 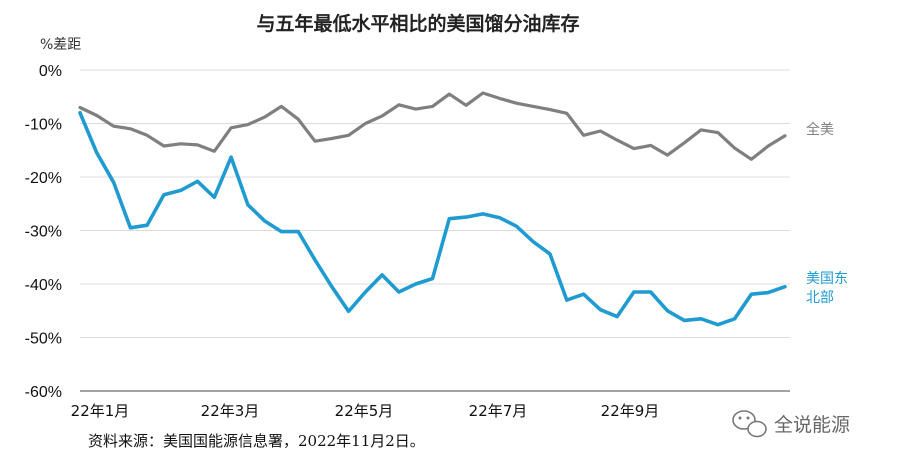 I want to click on y-axis-label: %差距, so click(x=60, y=45).